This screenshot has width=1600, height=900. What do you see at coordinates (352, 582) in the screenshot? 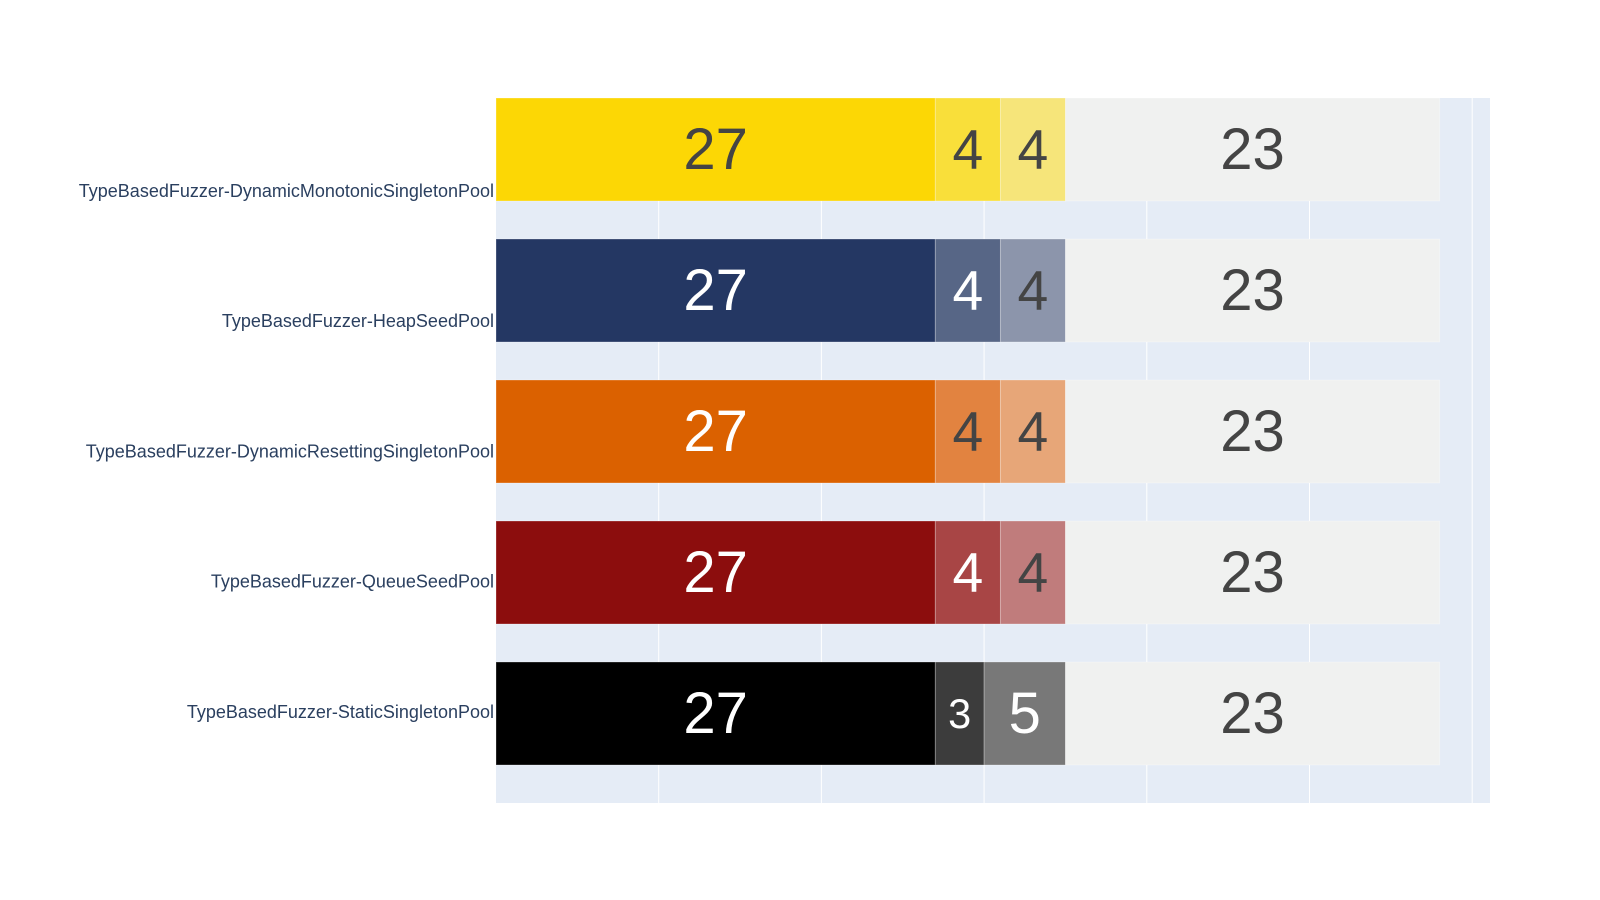
I see `y-tick-label: TypeBasedFuzzer-QueueSeedPool` at bounding box center [352, 582].